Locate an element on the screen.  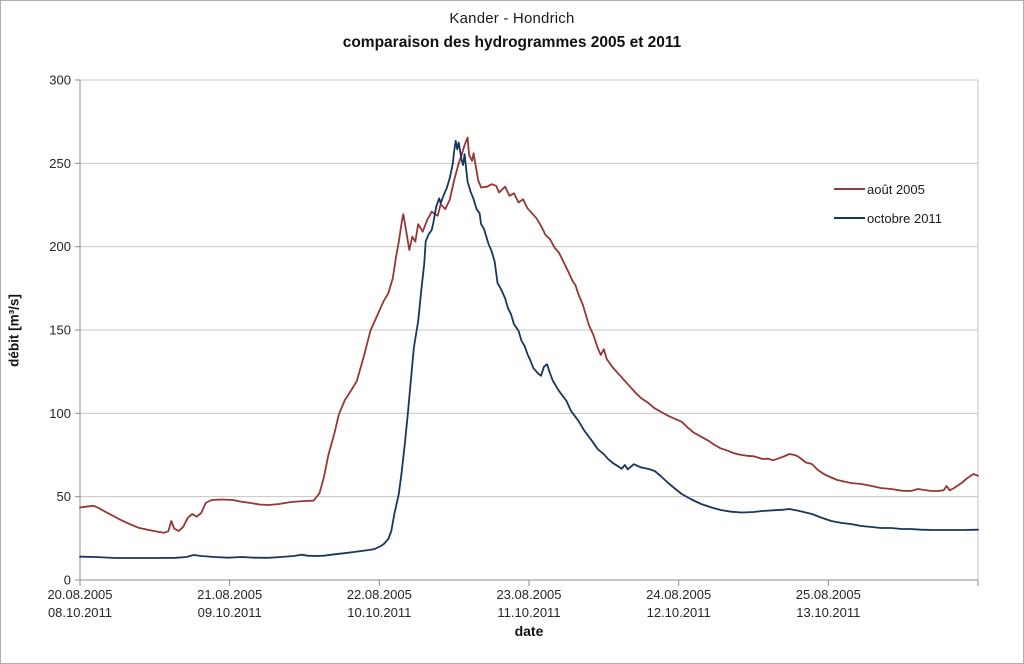
y-tick-label-300: 300 is located at coordinates (60, 80).